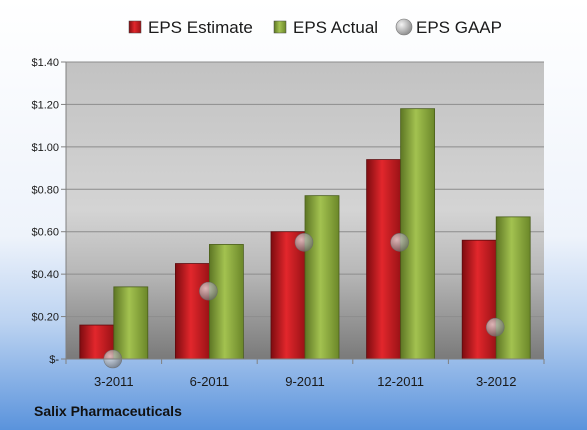 This screenshot has width=587, height=430. What do you see at coordinates (135, 27) in the screenshot?
I see `legend-swatch-eps-estimate` at bounding box center [135, 27].